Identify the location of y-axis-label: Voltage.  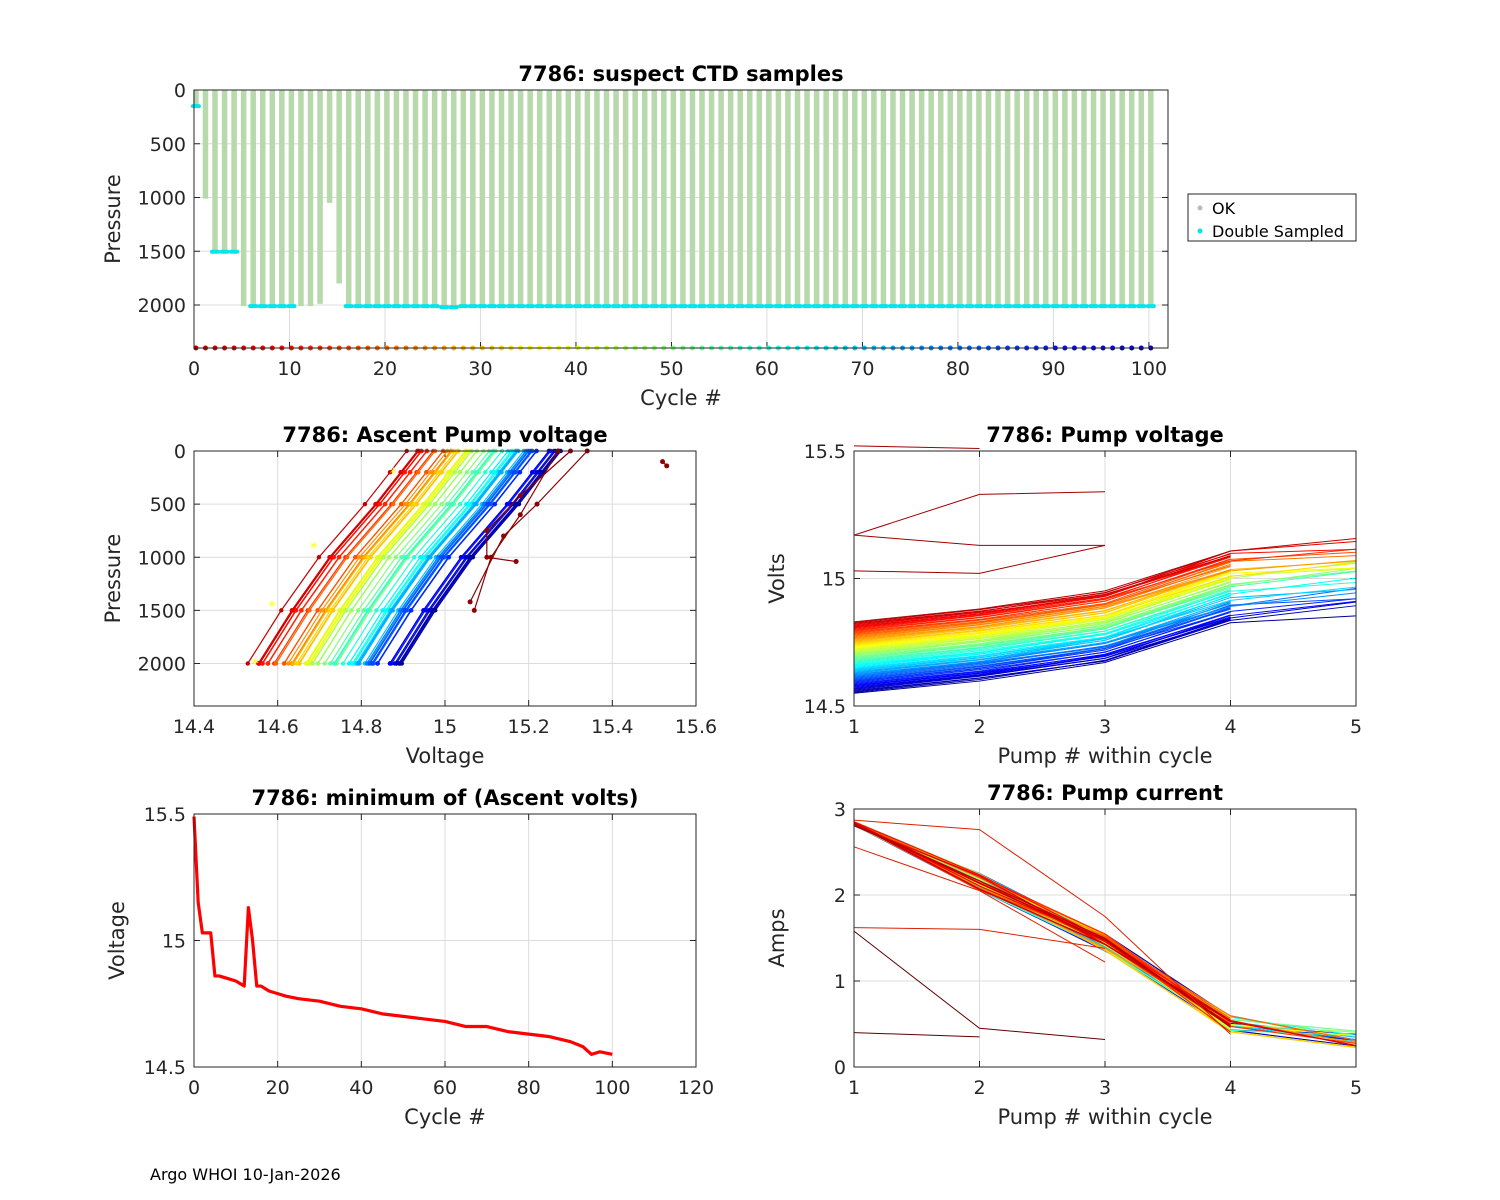
(117, 940).